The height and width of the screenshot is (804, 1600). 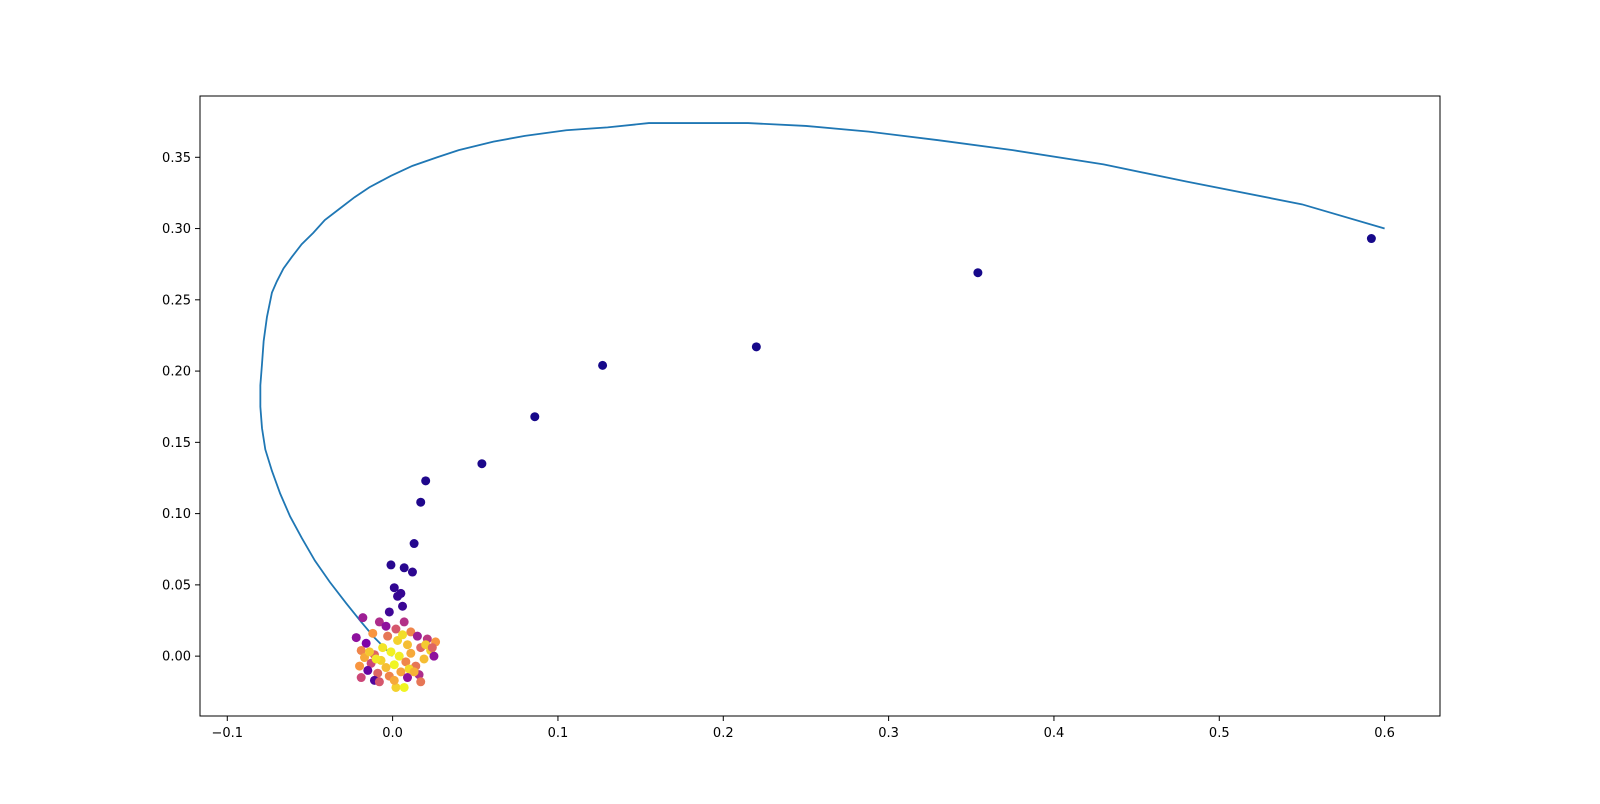 What do you see at coordinates (803, 728) in the screenshot?
I see `x-axis-ticks: −0.1 0.0 0.1 0.2 0.3 0.4 0.5 0.6` at bounding box center [803, 728].